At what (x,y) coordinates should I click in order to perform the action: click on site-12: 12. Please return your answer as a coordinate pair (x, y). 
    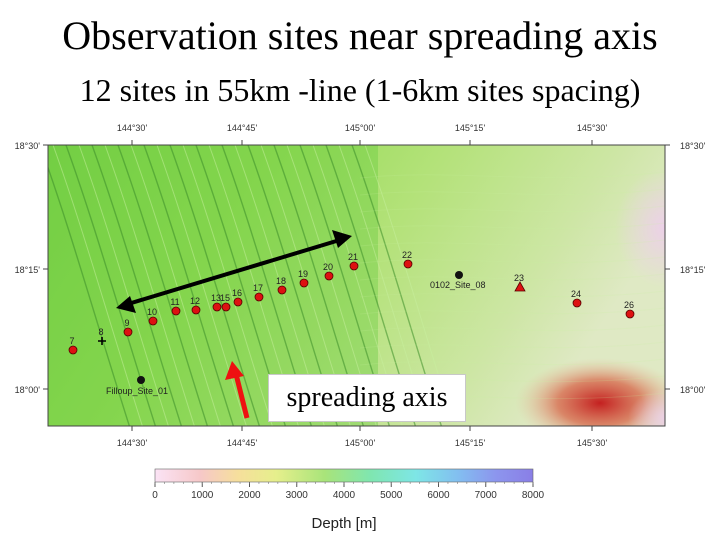
    Looking at the image, I should click on (195, 305).